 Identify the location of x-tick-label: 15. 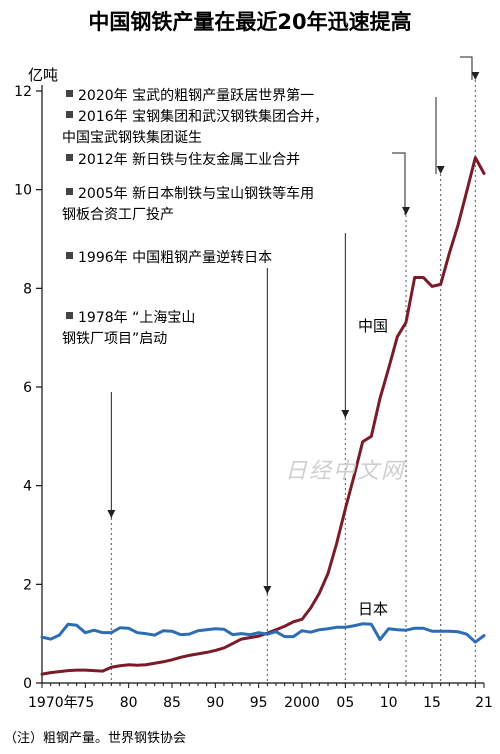
(432, 703).